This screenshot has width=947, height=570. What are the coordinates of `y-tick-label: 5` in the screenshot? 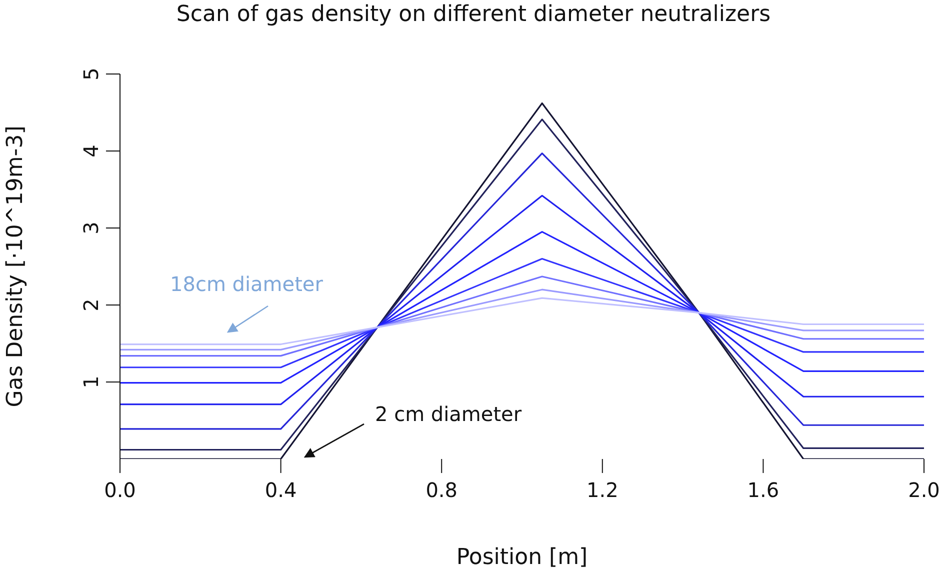 It's located at (91, 74).